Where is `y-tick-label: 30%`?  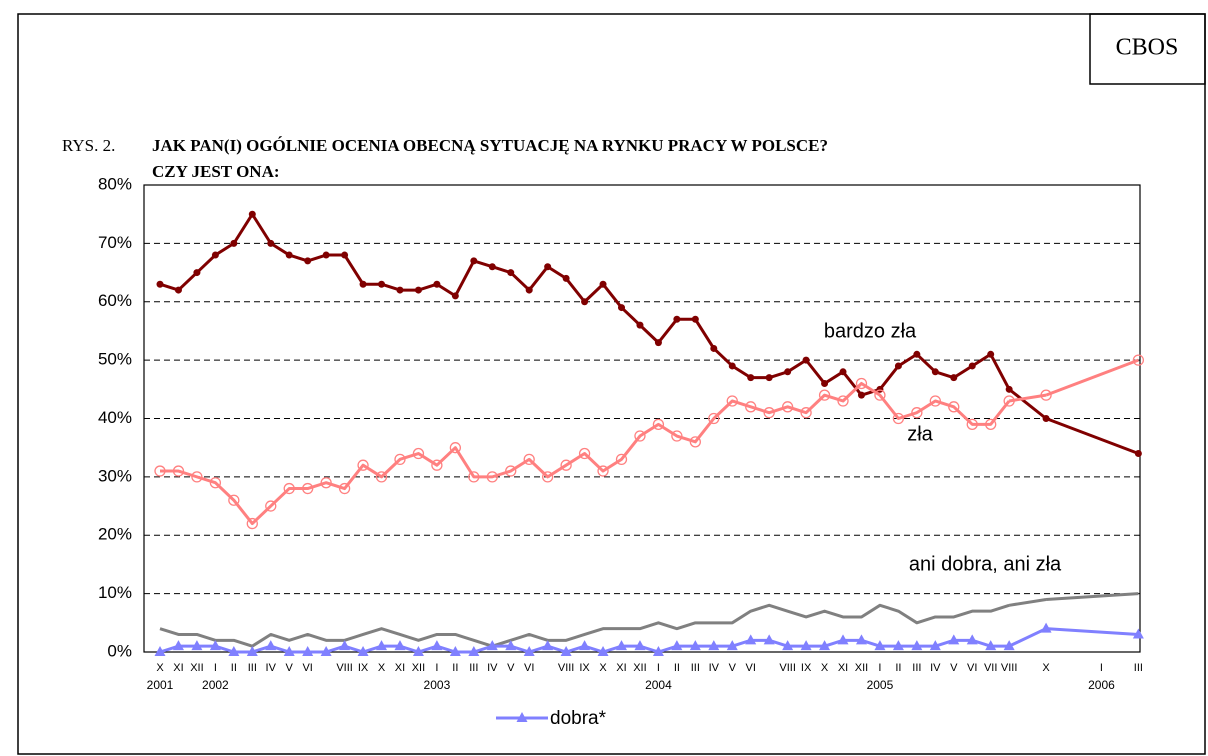
y-tick-label: 30% is located at coordinates (115, 475).